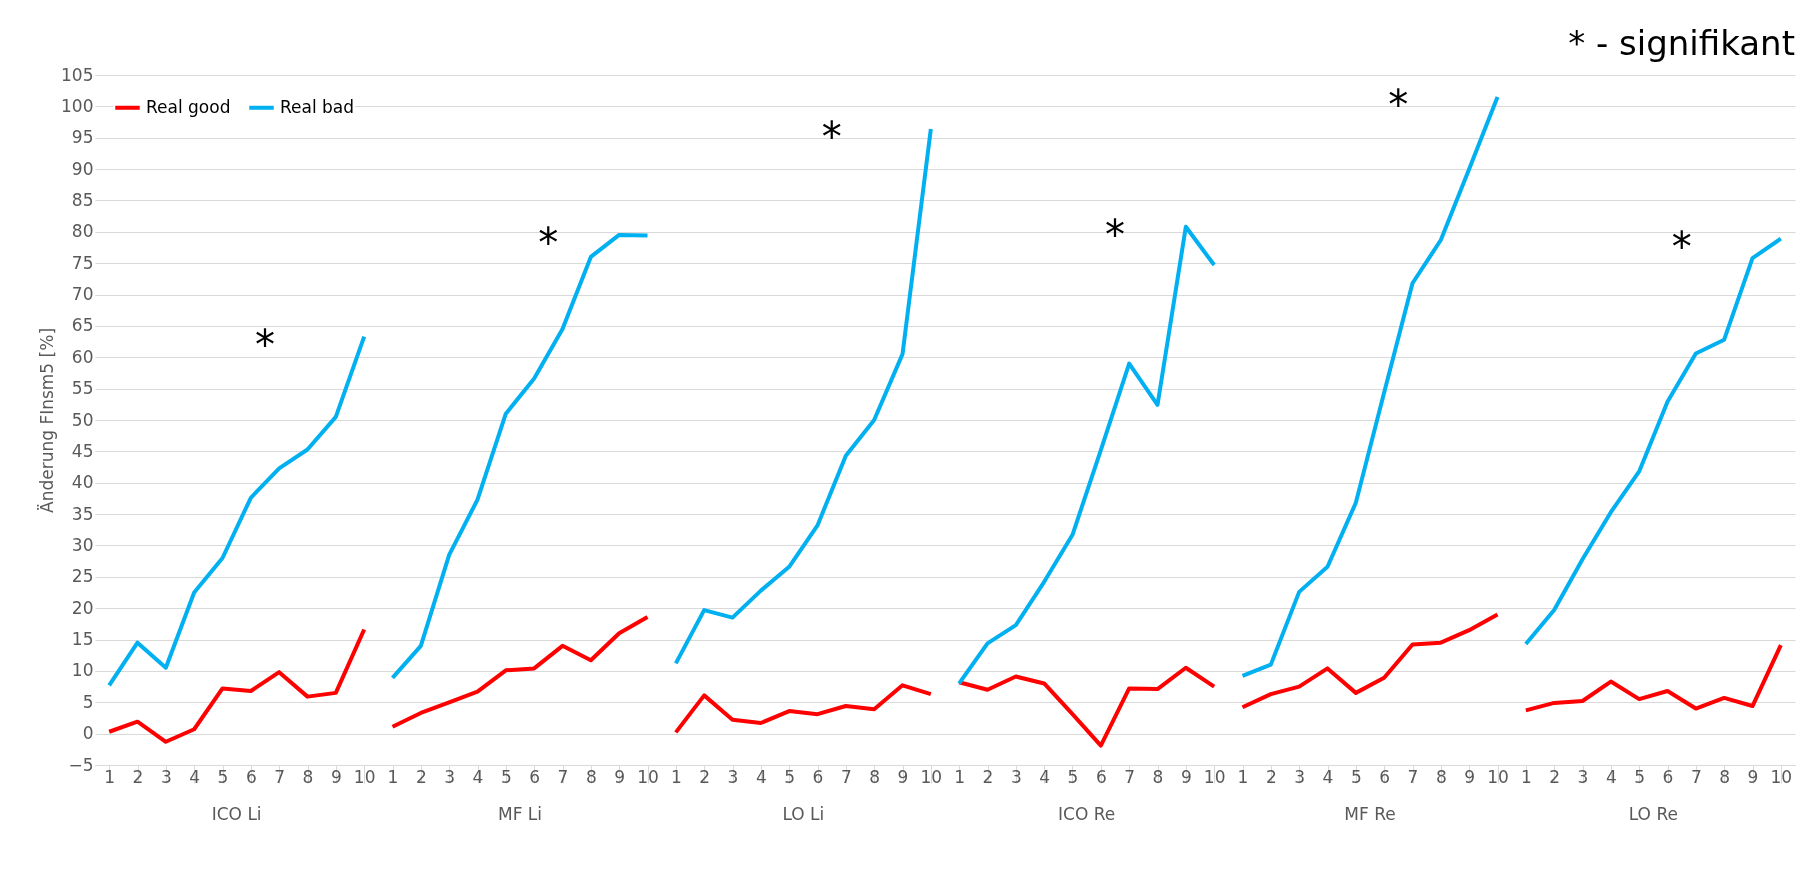 Image resolution: width=1810 pixels, height=876 pixels. I want to click on y-tick-label: 50, so click(82, 419).